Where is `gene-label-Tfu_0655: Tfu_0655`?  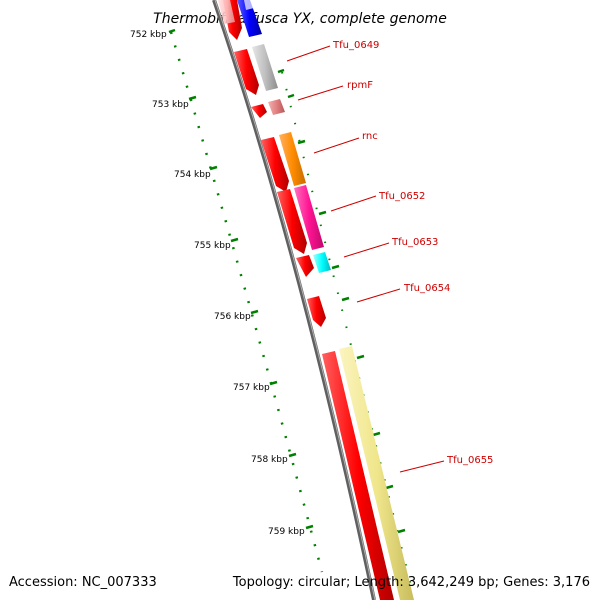 gene-label-Tfu_0655: Tfu_0655 is located at coordinates (469, 460).